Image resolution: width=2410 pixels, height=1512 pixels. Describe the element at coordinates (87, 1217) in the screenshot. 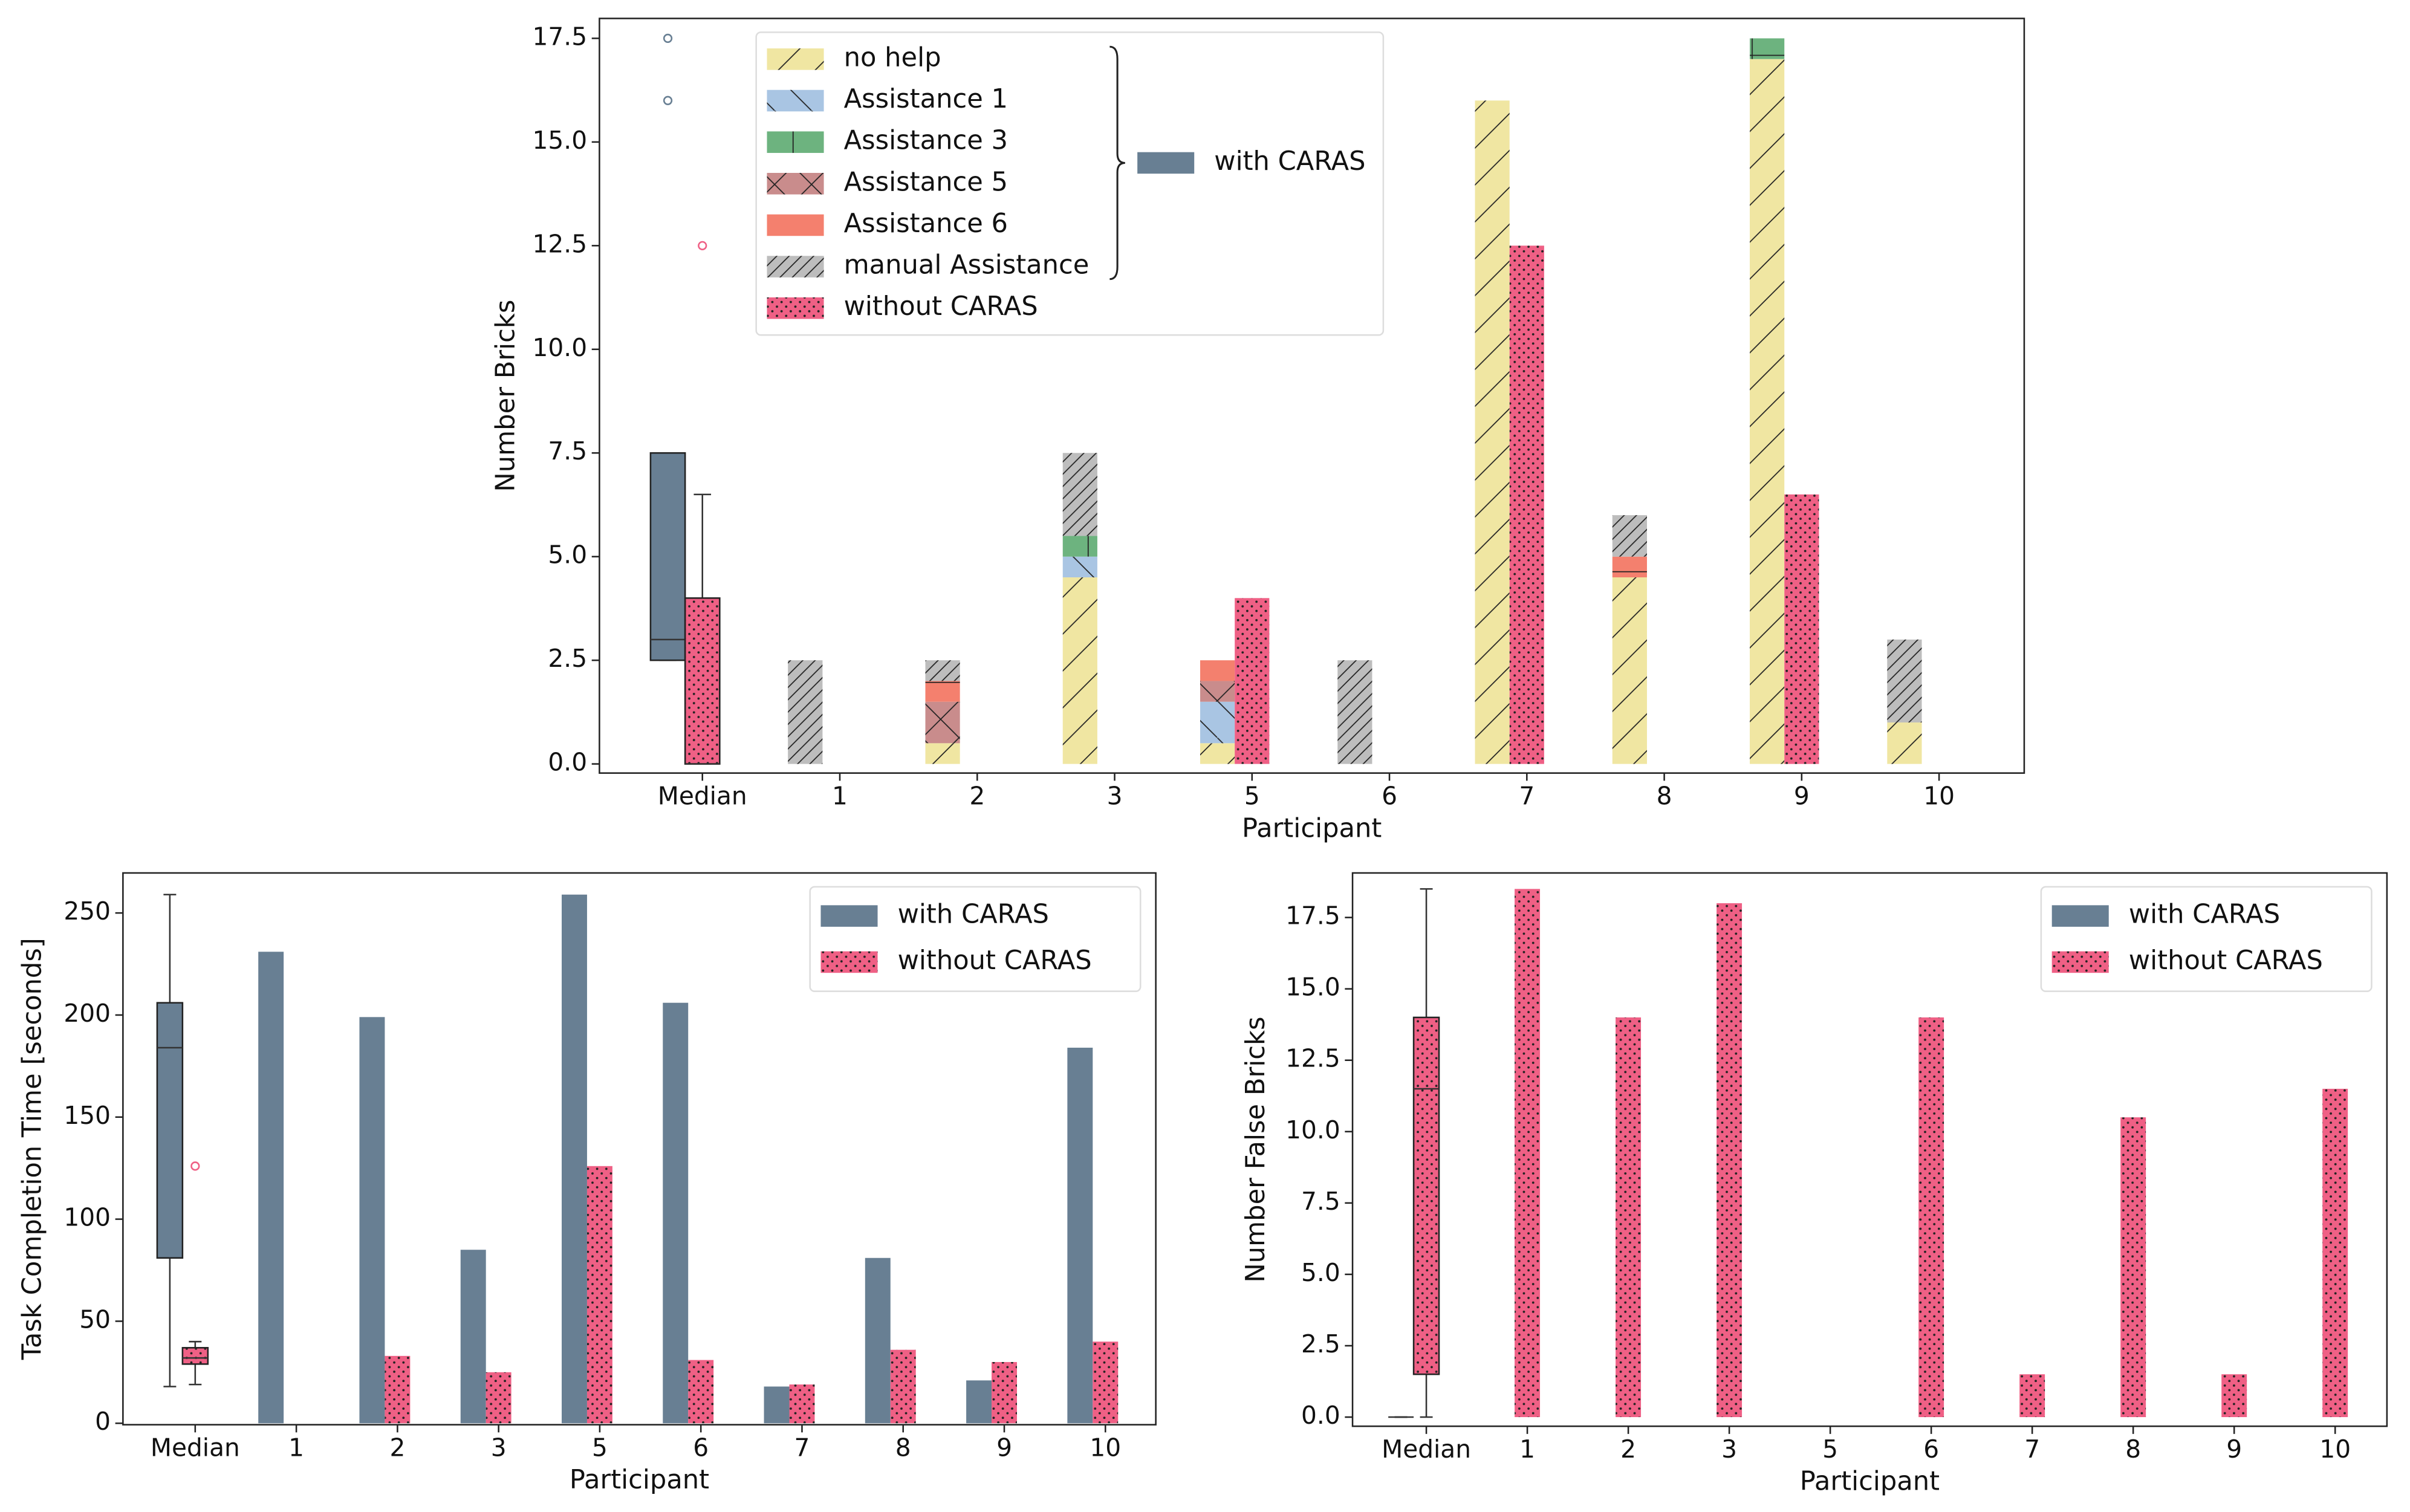

I see `y-tick-label: 100` at that location.